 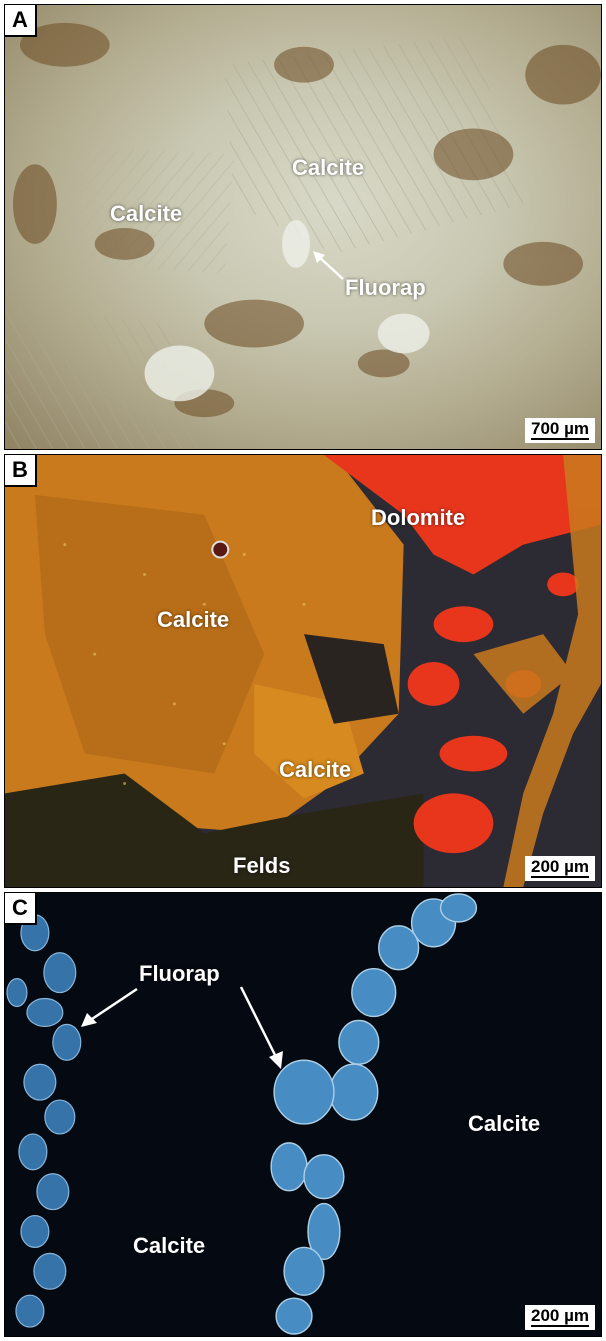 What do you see at coordinates (21, 909) in the screenshot?
I see `panel-letter: C` at bounding box center [21, 909].